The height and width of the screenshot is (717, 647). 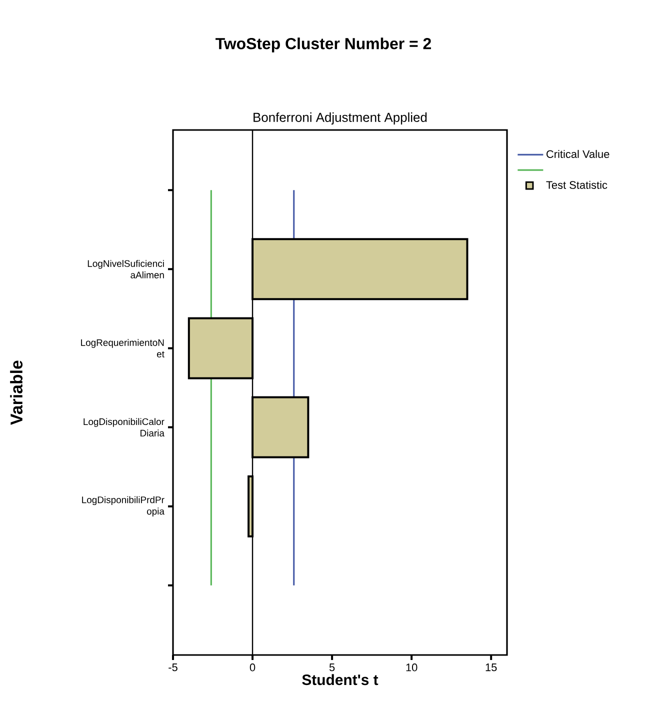 I want to click on x-tick-label: 5, so click(x=332, y=668).